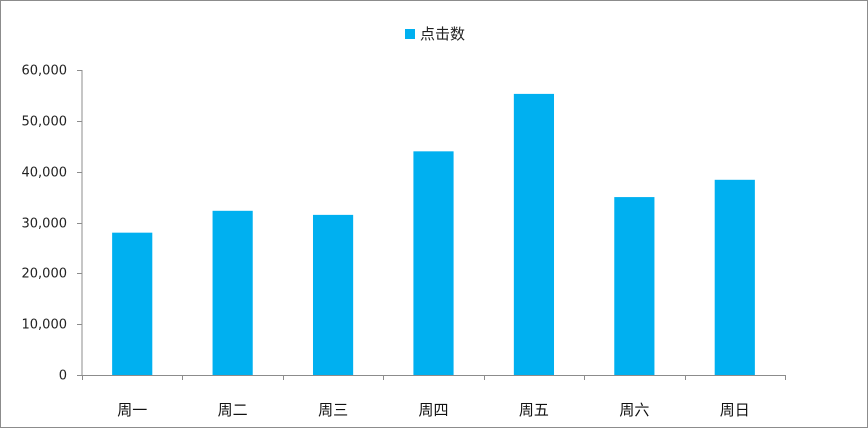 This screenshot has width=868, height=428. What do you see at coordinates (735, 410) in the screenshot?
I see `x-category-label: 周日` at bounding box center [735, 410].